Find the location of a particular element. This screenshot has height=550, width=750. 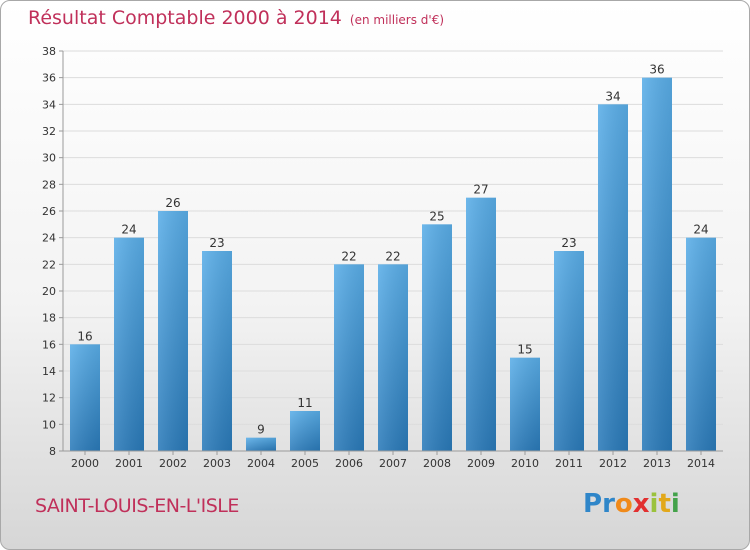

data-label: 25 is located at coordinates (436, 216).